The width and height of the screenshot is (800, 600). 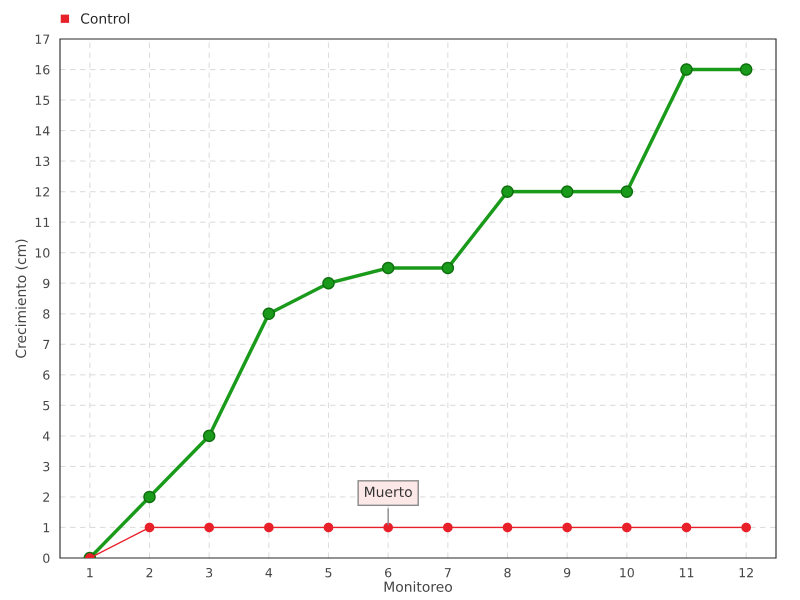 What do you see at coordinates (328, 573) in the screenshot?
I see `x-tick-label: 5` at bounding box center [328, 573].